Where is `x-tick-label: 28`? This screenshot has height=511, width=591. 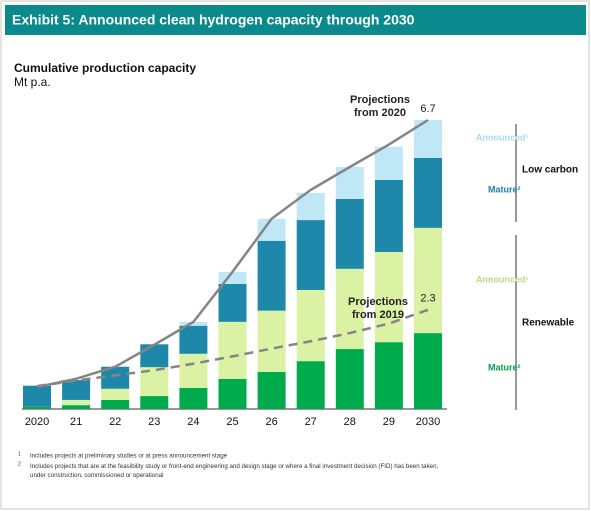 x-tick-label: 28 is located at coordinates (350, 422).